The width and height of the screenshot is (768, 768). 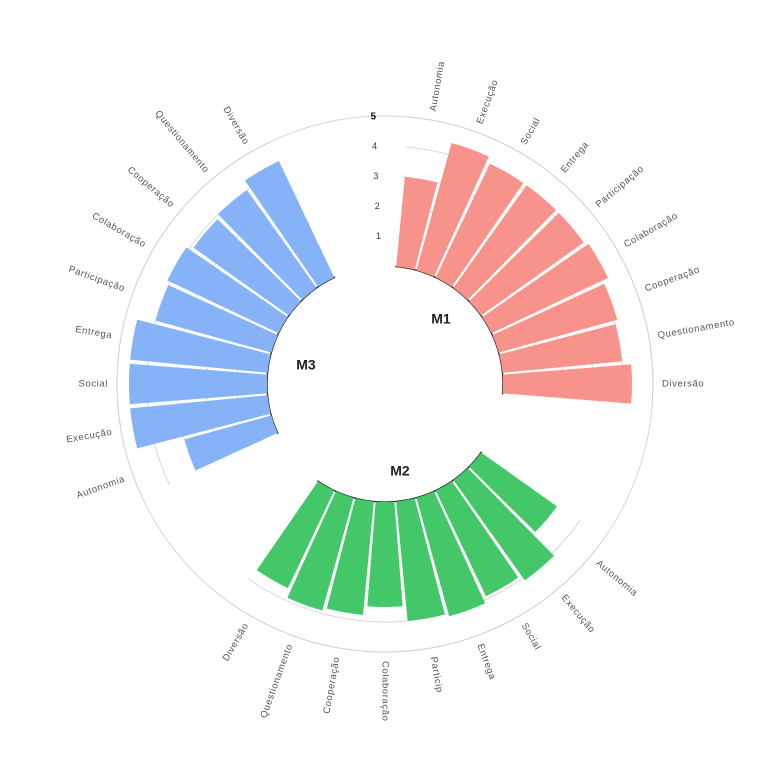 I want to click on axis-tick-label: 3, so click(x=375, y=176).